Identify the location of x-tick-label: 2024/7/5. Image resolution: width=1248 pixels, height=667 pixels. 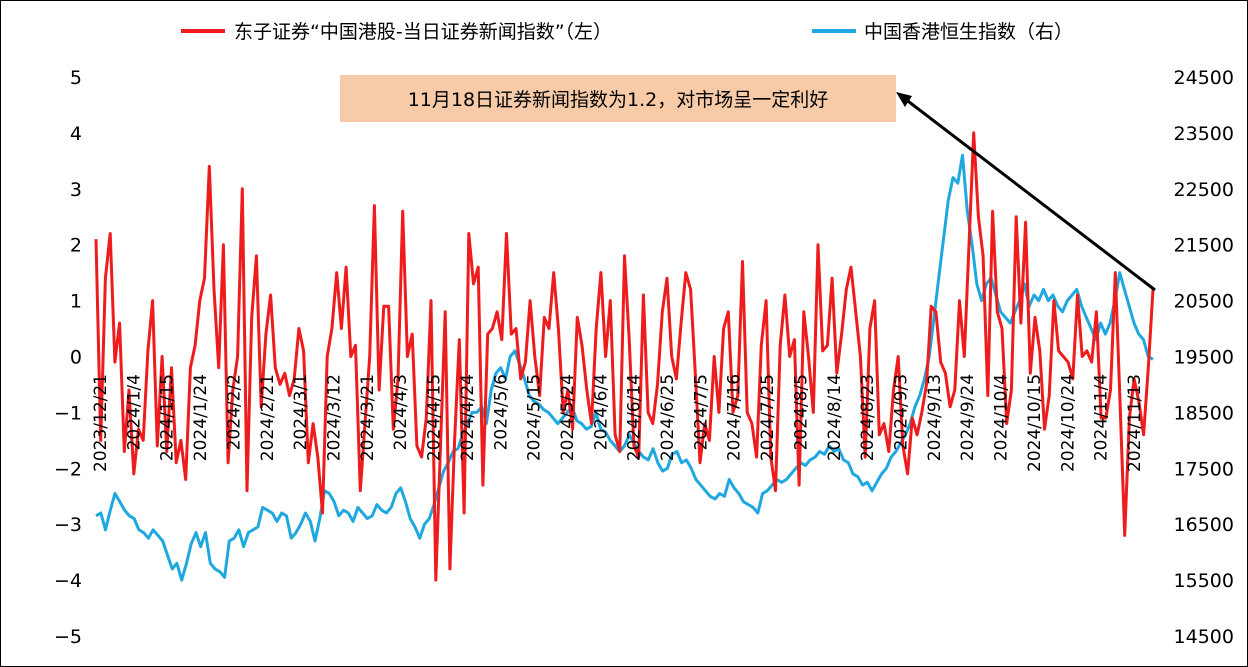
(701, 412).